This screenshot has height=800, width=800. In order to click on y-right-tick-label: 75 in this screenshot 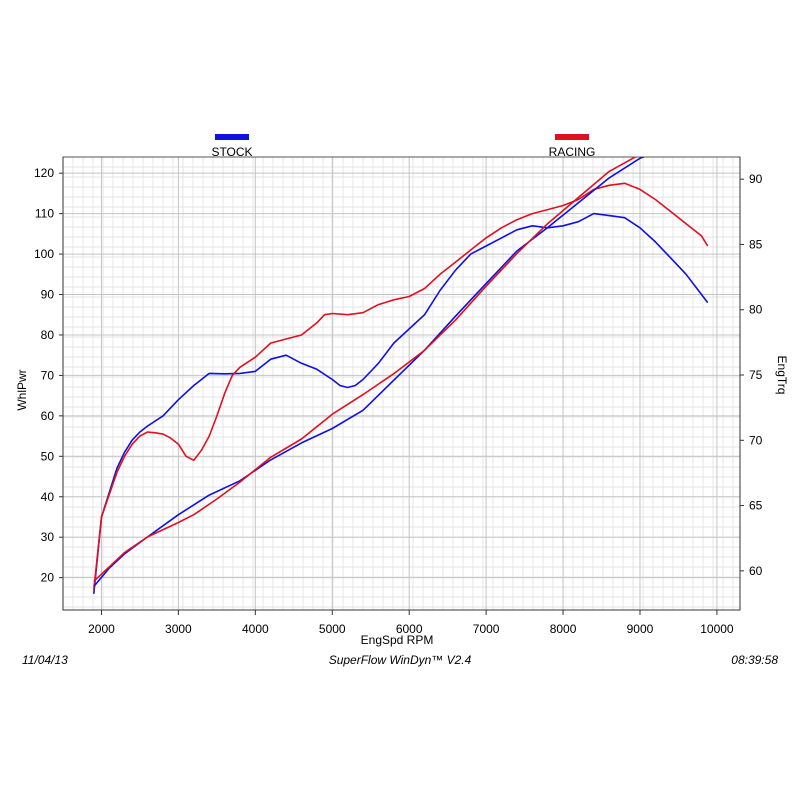, I will do `click(756, 375)`.